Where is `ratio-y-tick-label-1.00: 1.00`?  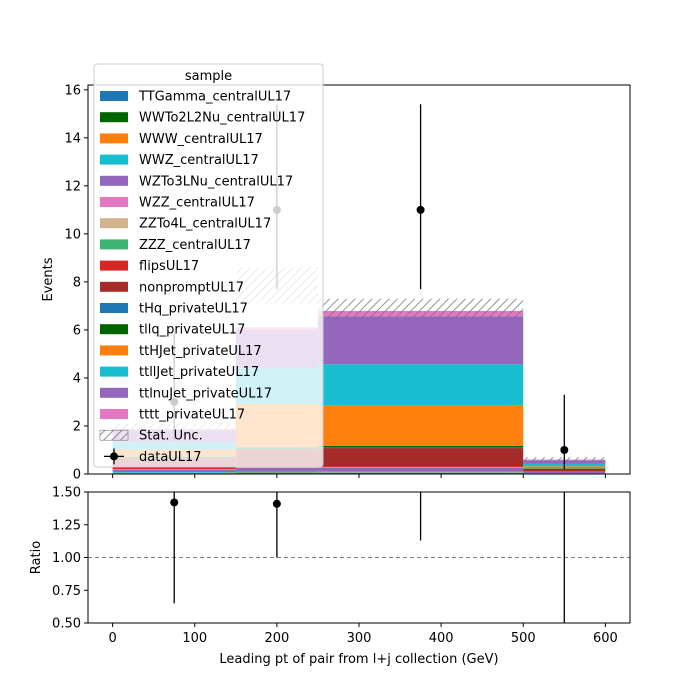 ratio-y-tick-label-1.00: 1.00 is located at coordinates (66, 558).